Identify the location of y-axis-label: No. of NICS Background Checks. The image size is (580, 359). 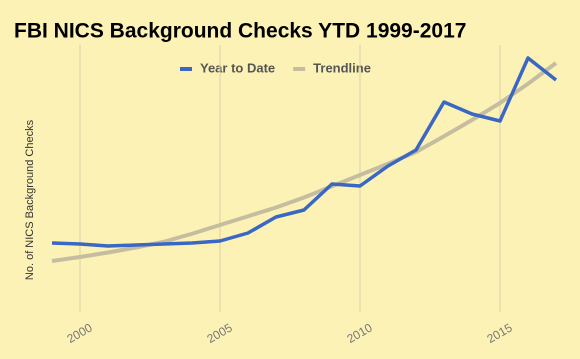
(30, 199).